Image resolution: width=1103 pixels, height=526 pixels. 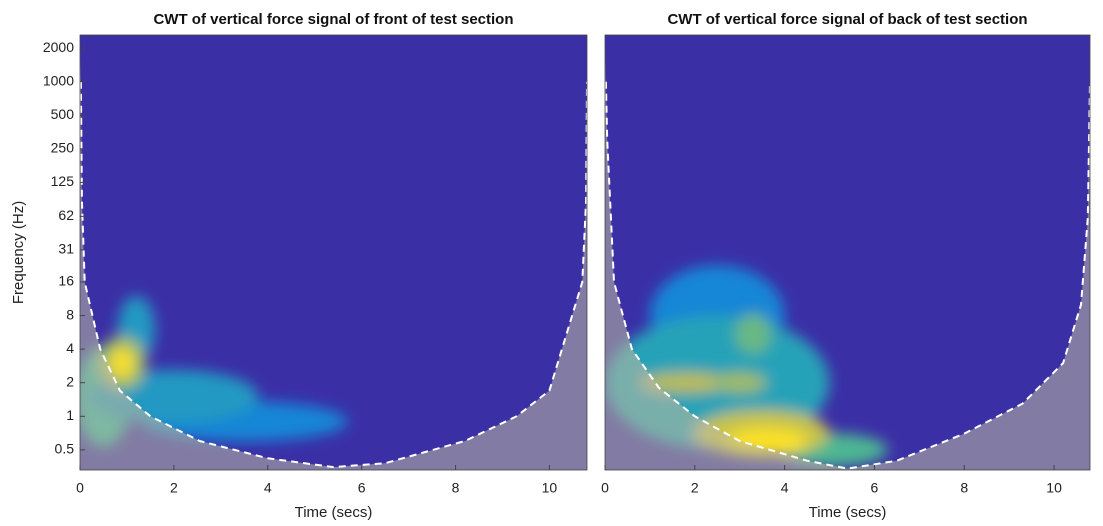 I want to click on y-tick-label: 1, so click(x=70, y=415).